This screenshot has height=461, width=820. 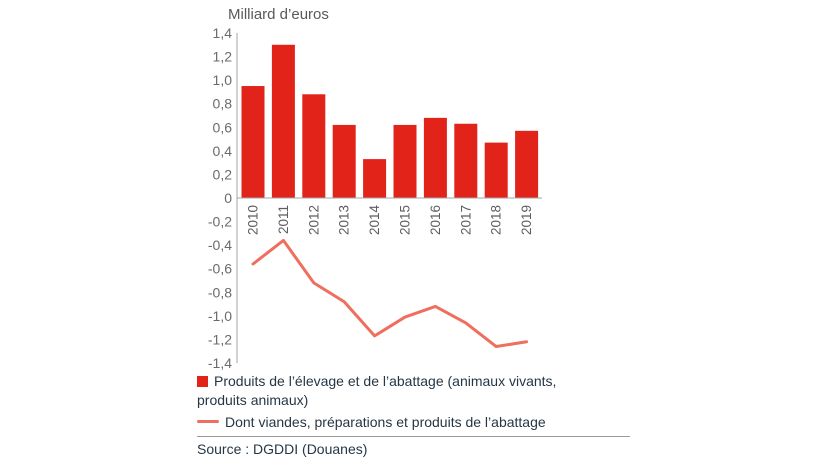 I want to click on svg-text: -0,2, so click(x=220, y=222).